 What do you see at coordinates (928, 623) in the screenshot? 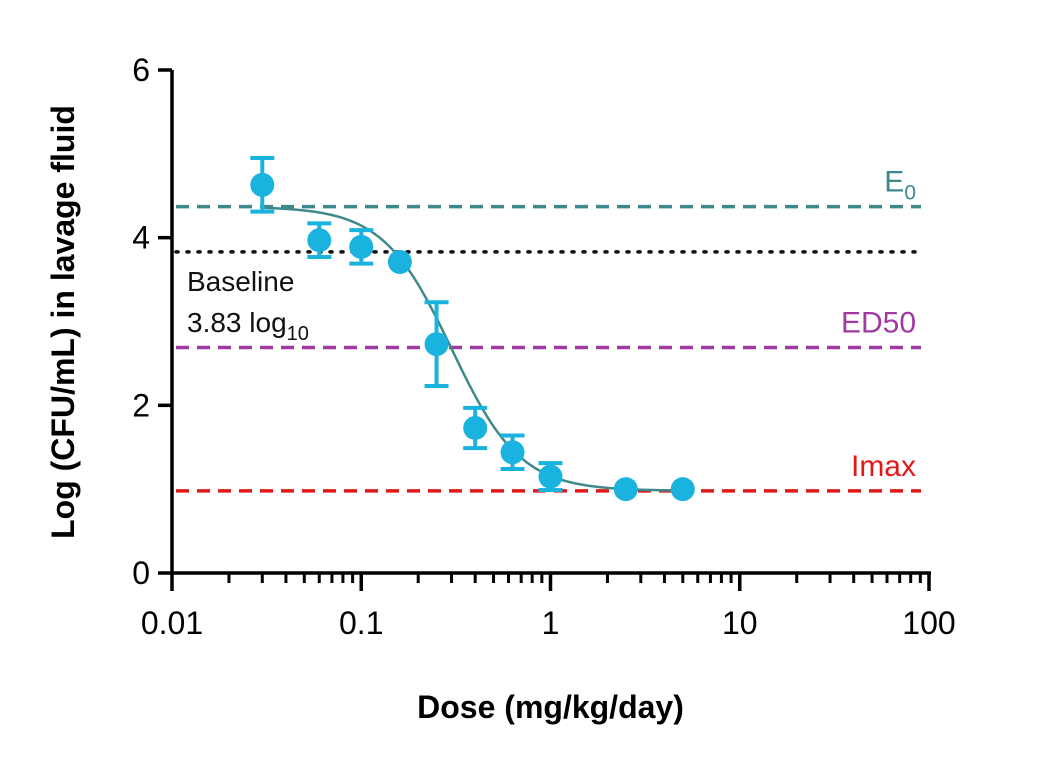
I see `x-tick-label-4: 100` at bounding box center [928, 623].